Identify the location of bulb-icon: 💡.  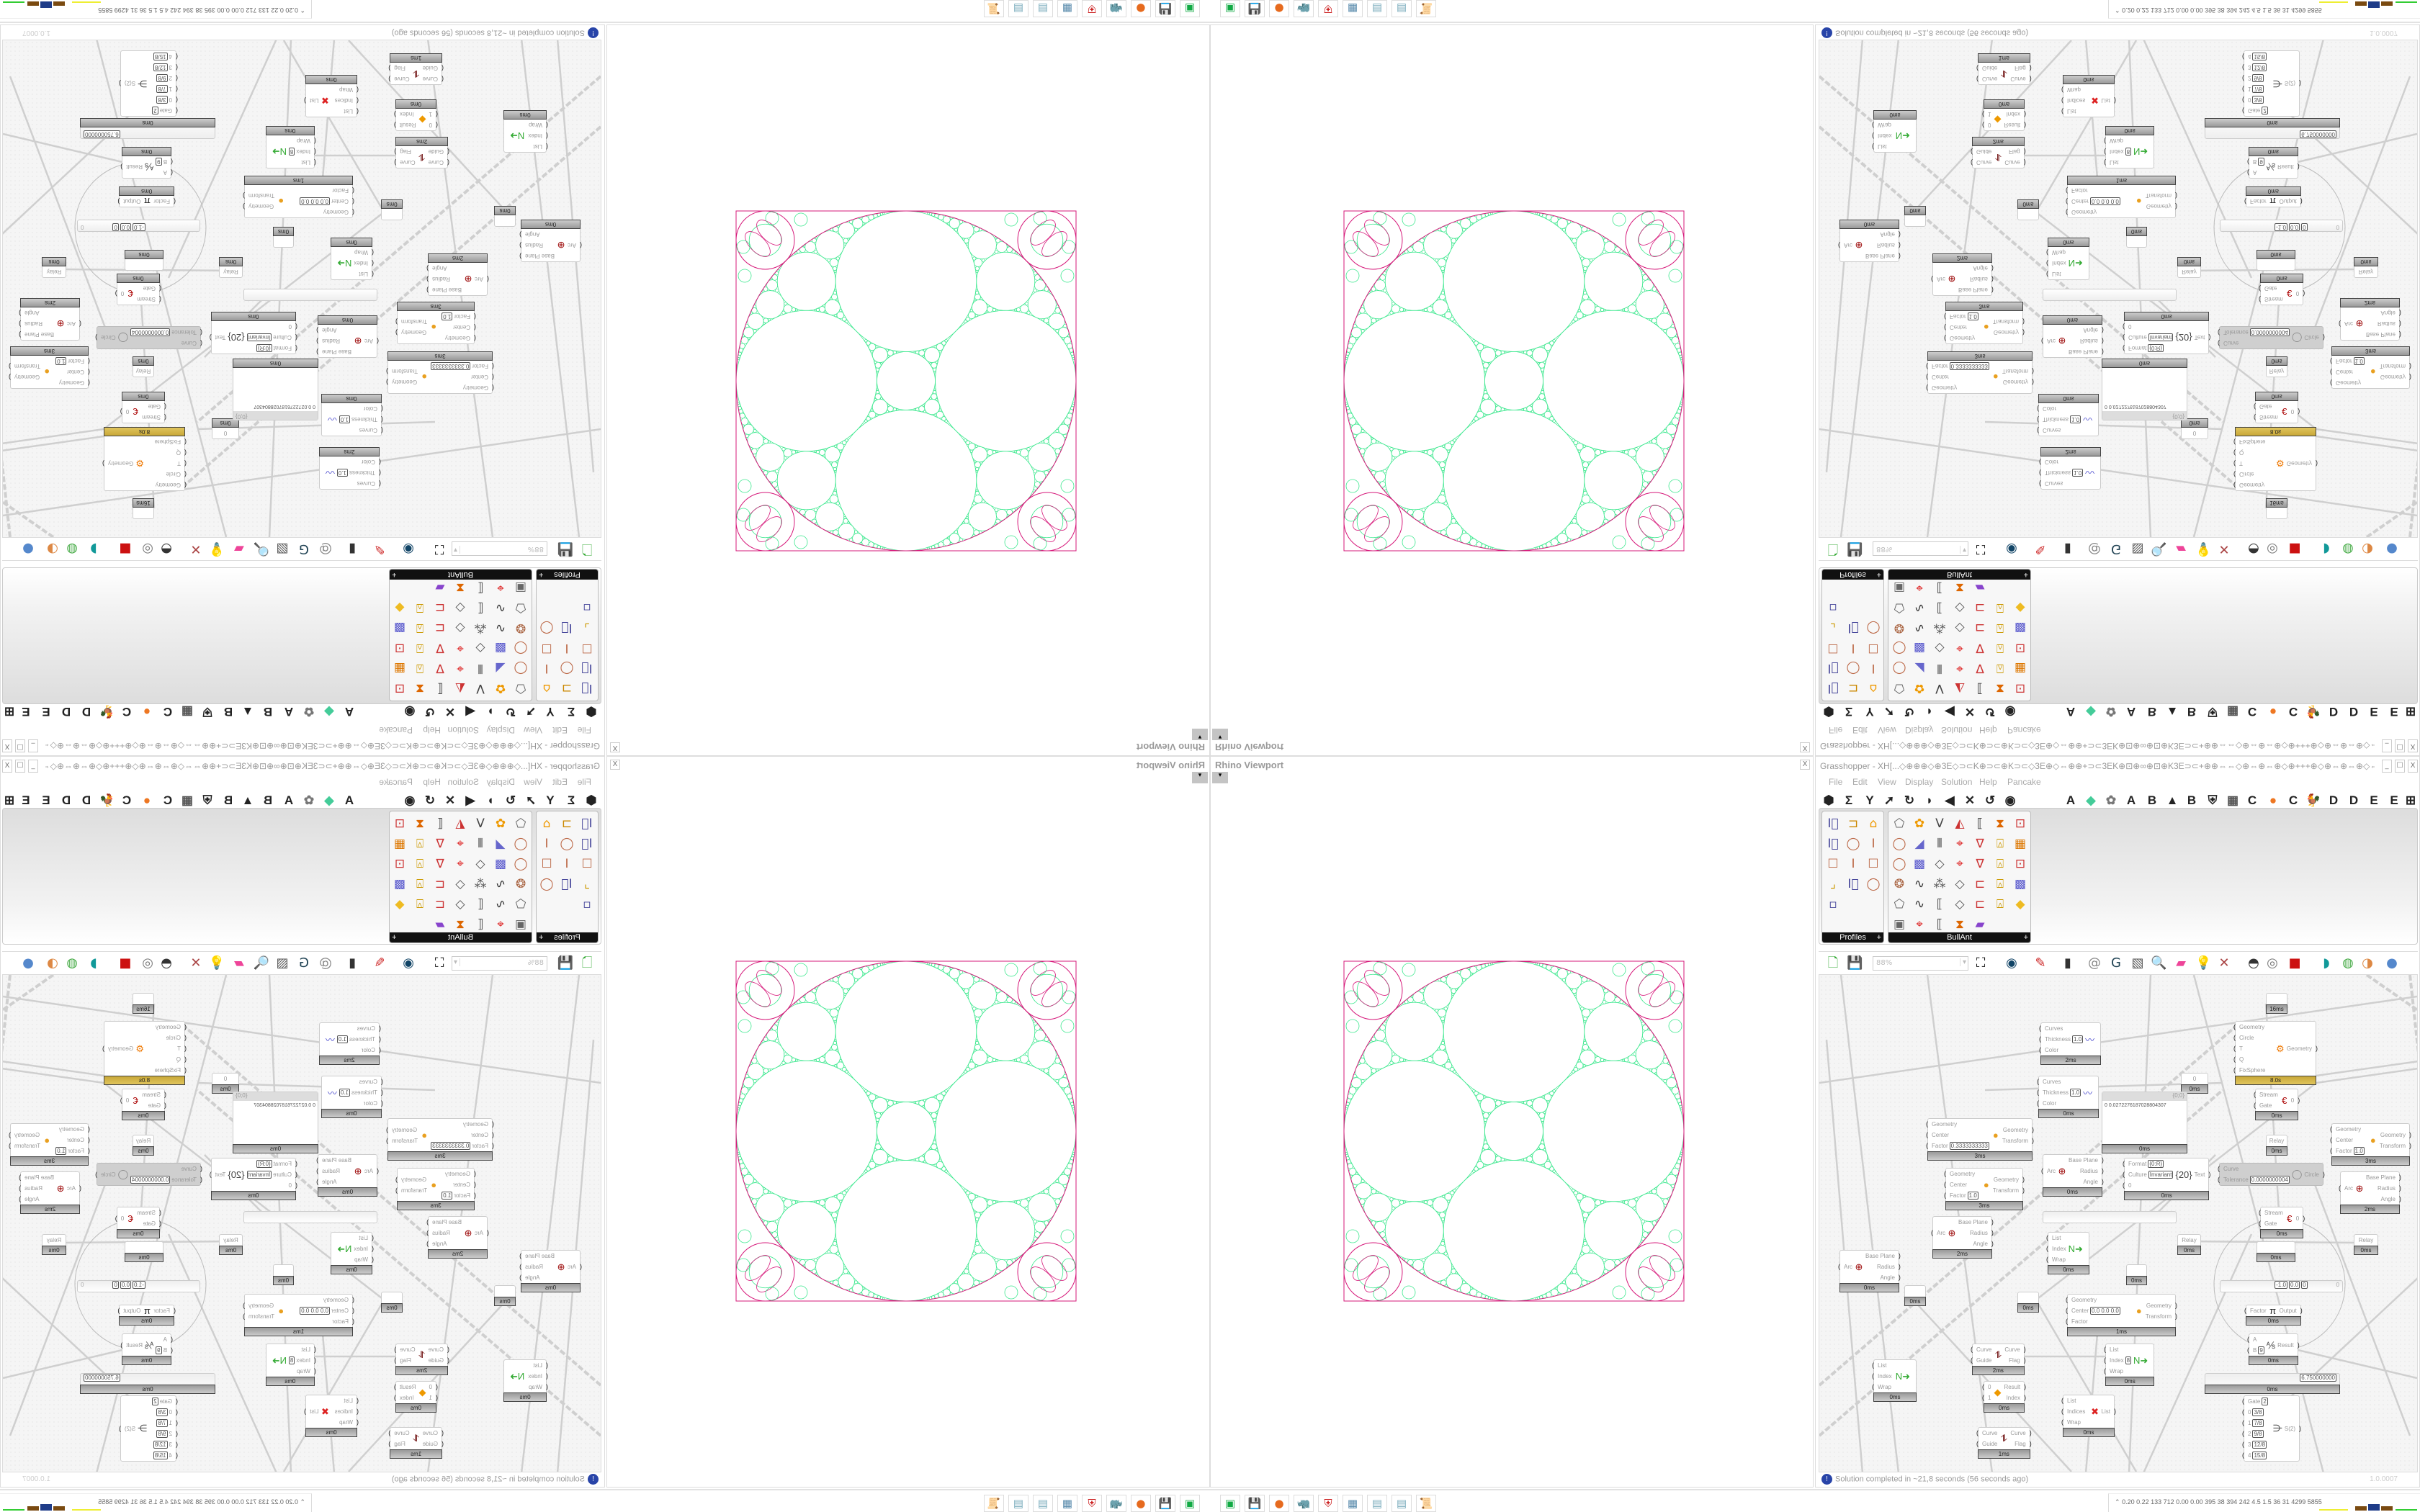
(2203, 963).